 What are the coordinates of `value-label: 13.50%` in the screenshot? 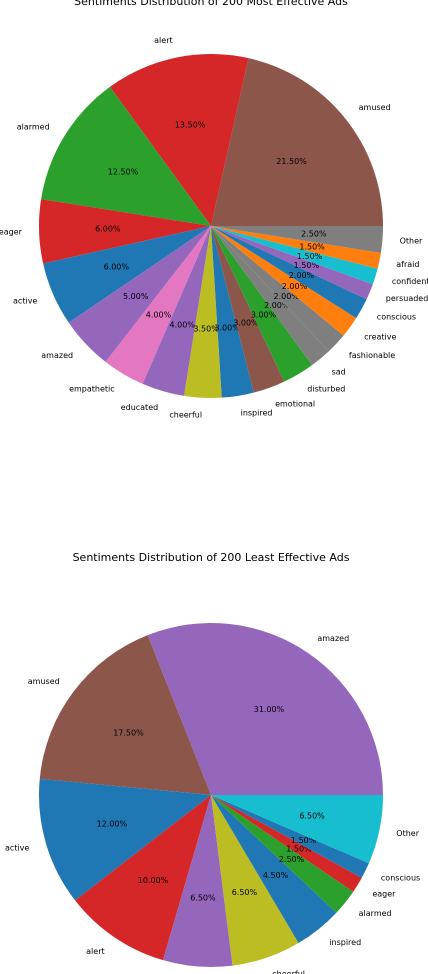 It's located at (190, 124).